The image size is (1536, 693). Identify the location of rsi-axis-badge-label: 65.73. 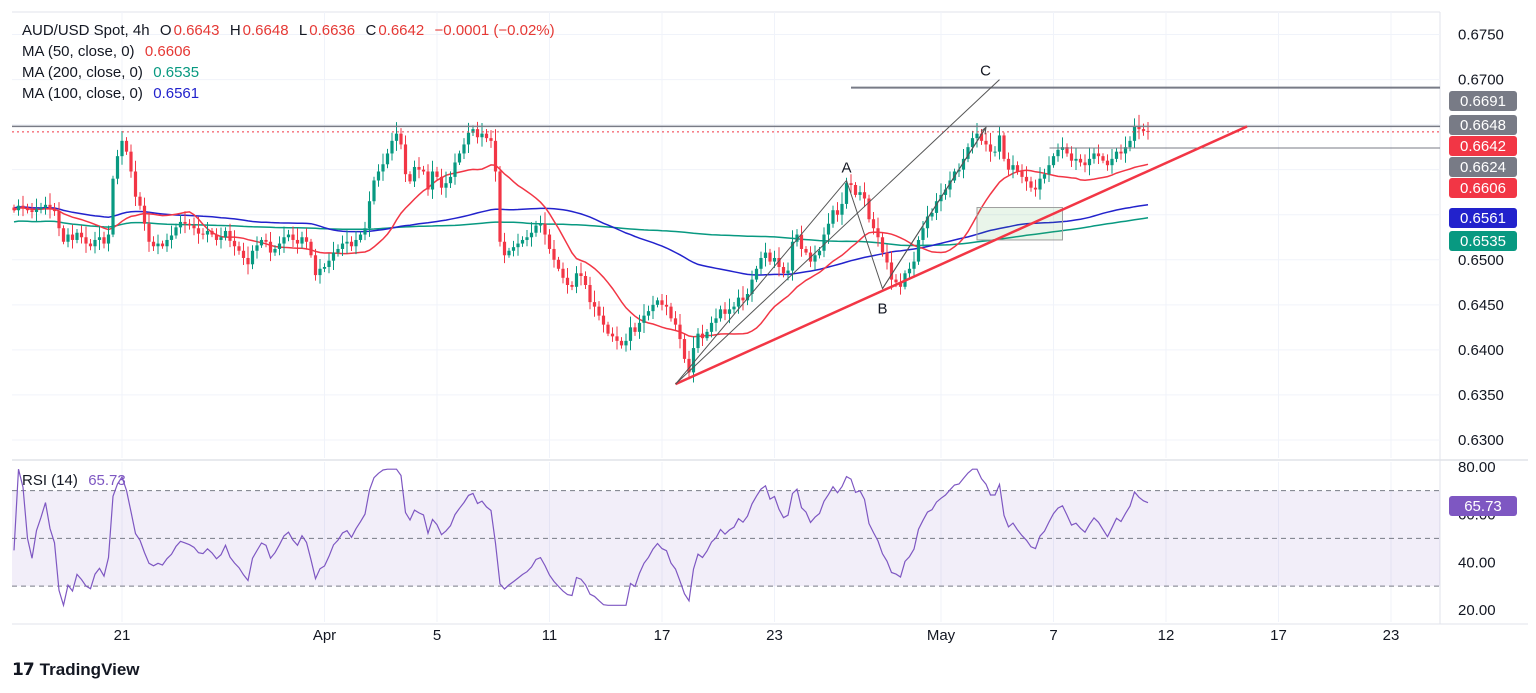
(1483, 506).